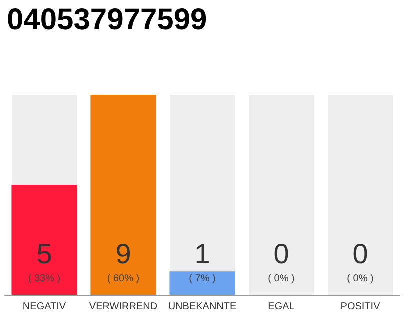 This screenshot has width=410, height=320. Describe the element at coordinates (107, 20) in the screenshot. I see `chart-title: 040537977599` at that location.